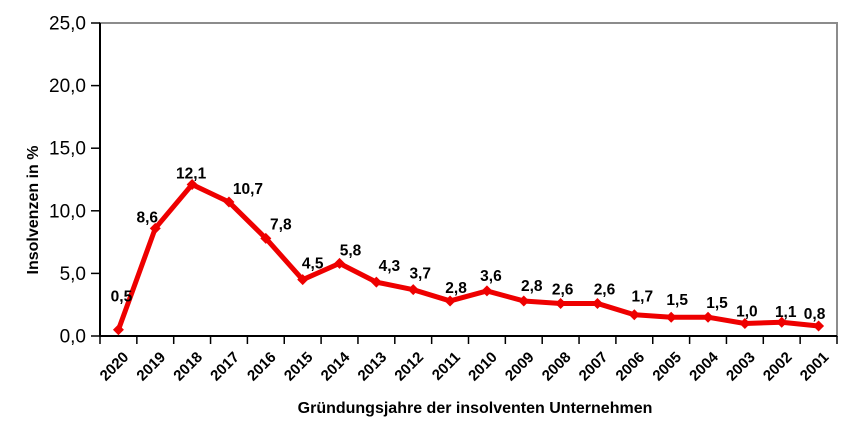 This screenshot has height=430, width=860. What do you see at coordinates (409, 367) in the screenshot?
I see `x-tick-label: 2012` at bounding box center [409, 367].